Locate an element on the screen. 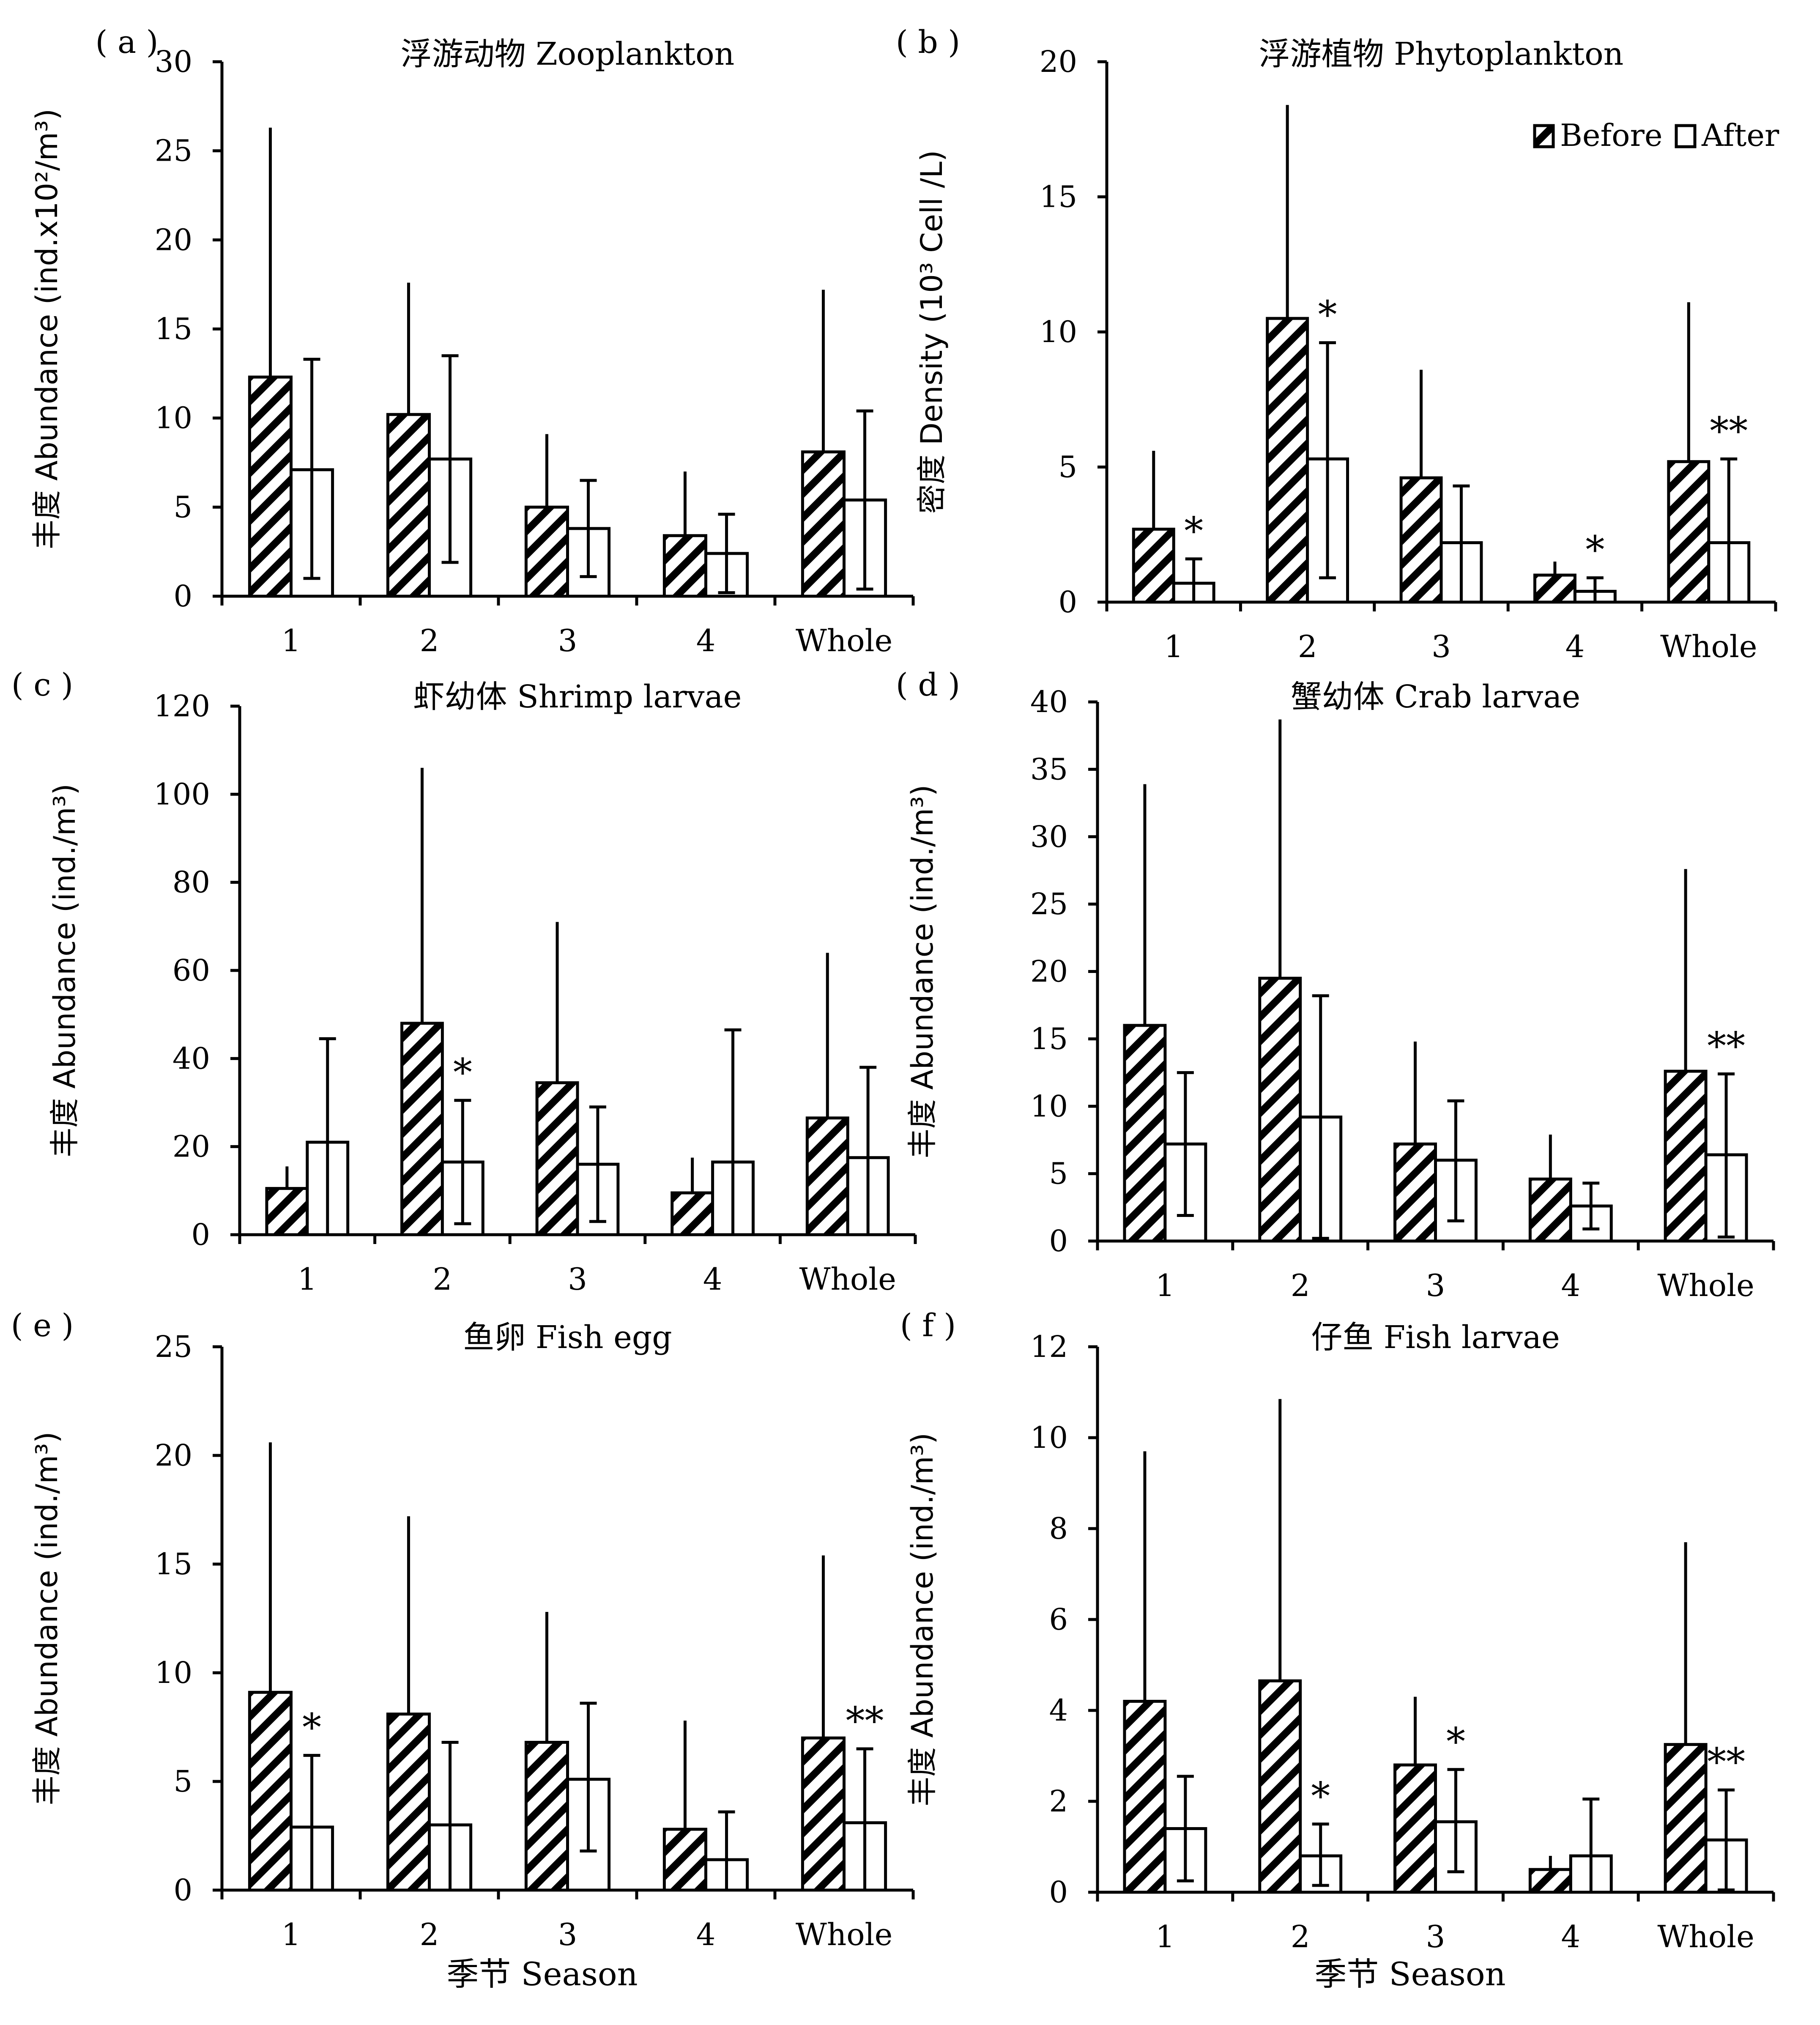 This screenshot has width=1820, height=2025. chart-title: 仔鱼 Fish larvae is located at coordinates (1435, 1337).